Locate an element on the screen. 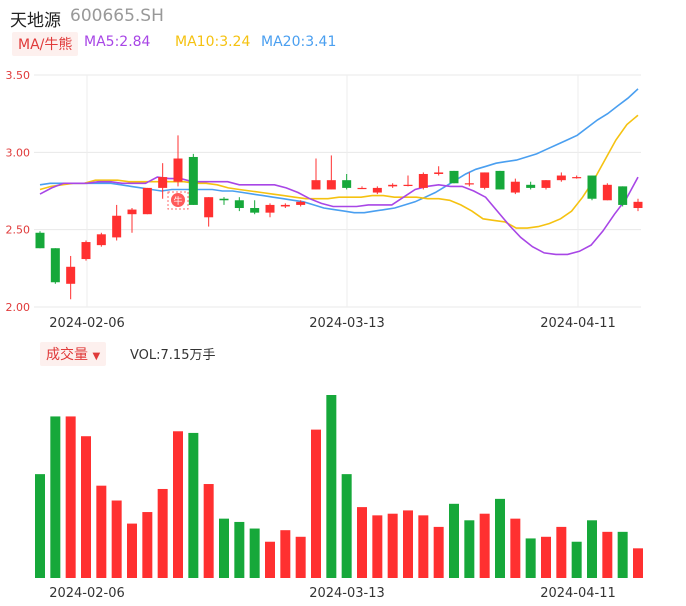  bull-marker-badge: 牛 is located at coordinates (178, 200).